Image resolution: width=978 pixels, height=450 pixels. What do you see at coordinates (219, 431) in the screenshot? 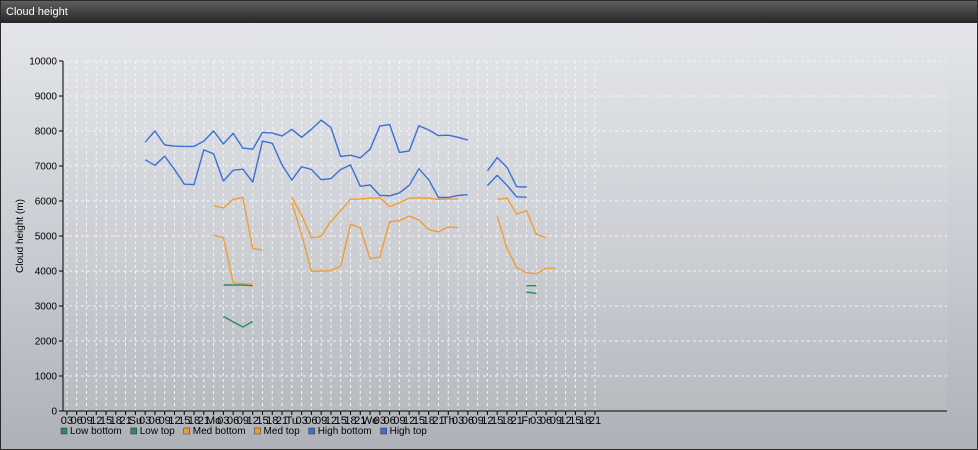
I see `med-bottom-legend-label: Med bottom` at bounding box center [219, 431].